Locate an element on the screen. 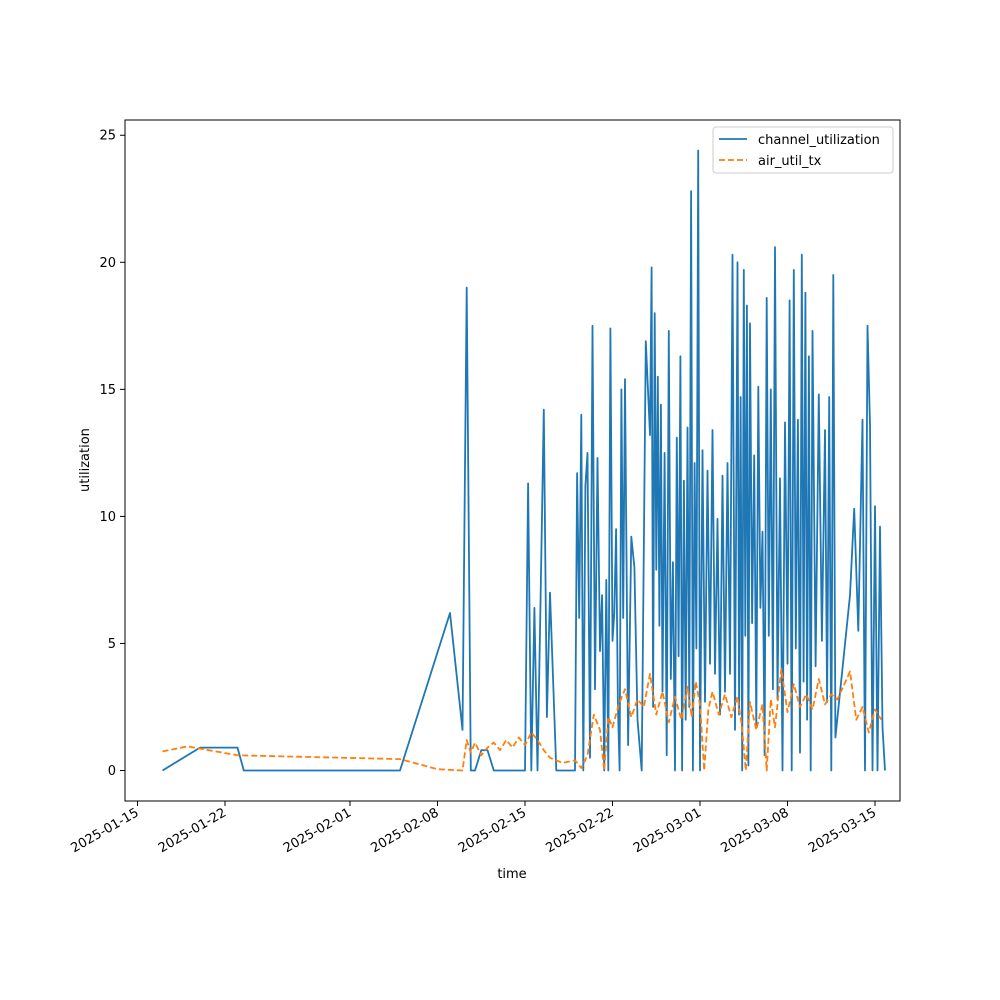  legend: channel_utilization air_util_tx is located at coordinates (803, 150).